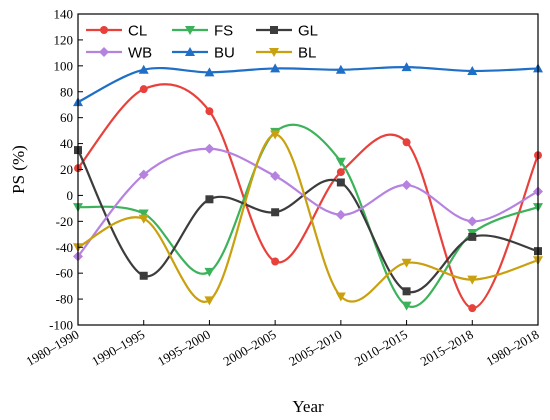 The image size is (550, 420). I want to click on x-axis-title: Year, so click(308, 406).